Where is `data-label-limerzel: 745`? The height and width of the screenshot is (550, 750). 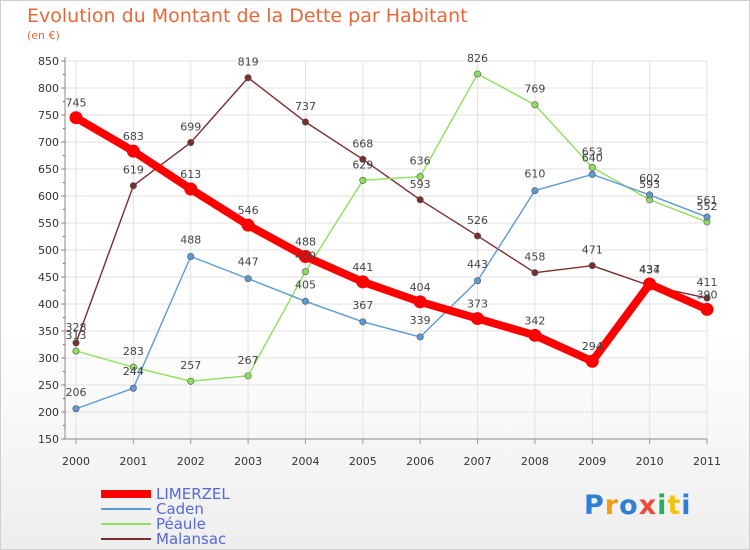
data-label-limerzel: 745 is located at coordinates (76, 103).